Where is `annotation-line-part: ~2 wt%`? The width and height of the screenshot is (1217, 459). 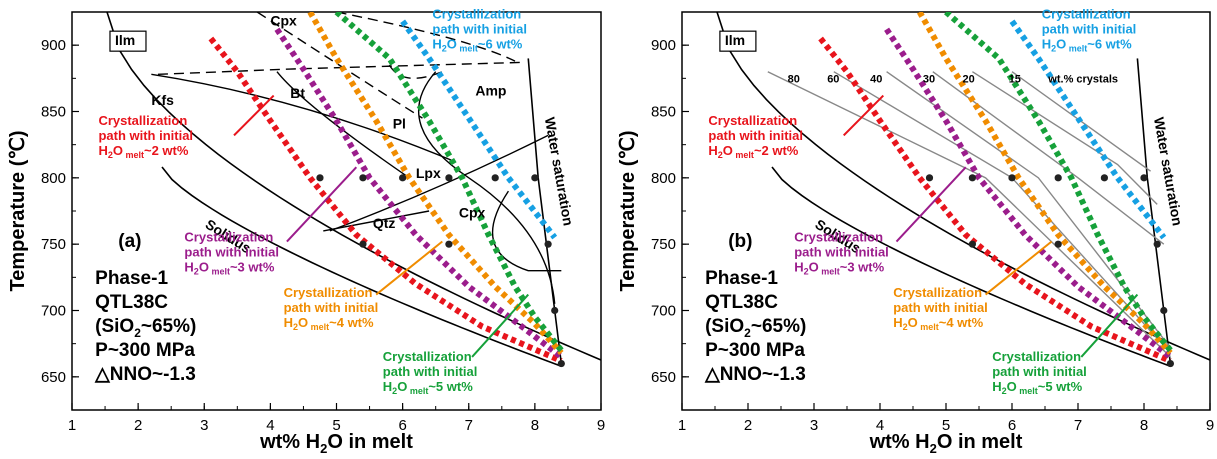
annotation-line-part: ~2 wt% is located at coordinates (166, 150).